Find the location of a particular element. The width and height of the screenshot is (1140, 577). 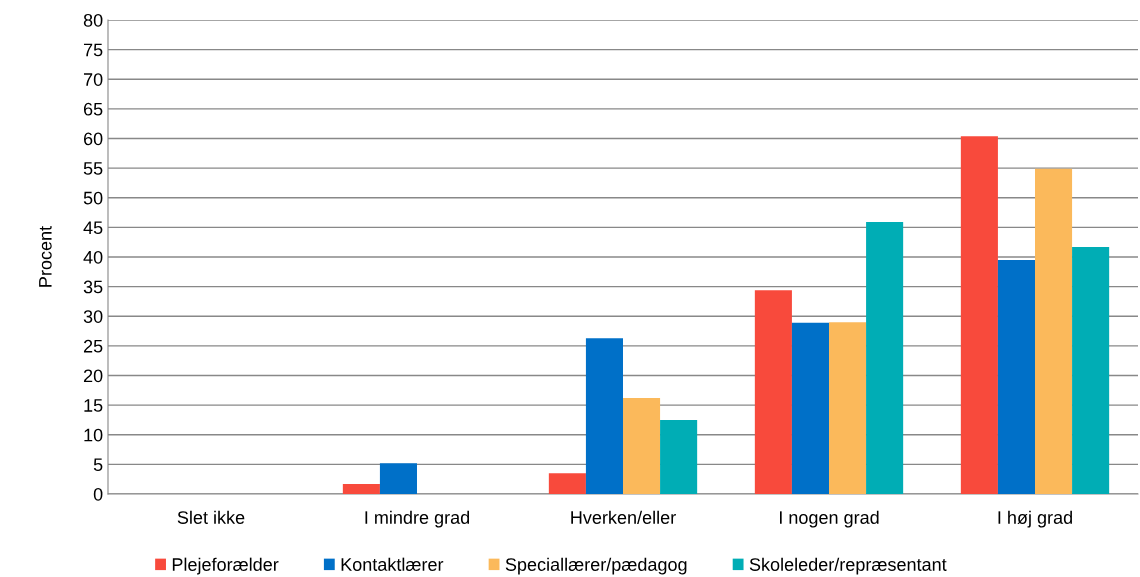

y-tick-label: 65 is located at coordinates (93, 109).